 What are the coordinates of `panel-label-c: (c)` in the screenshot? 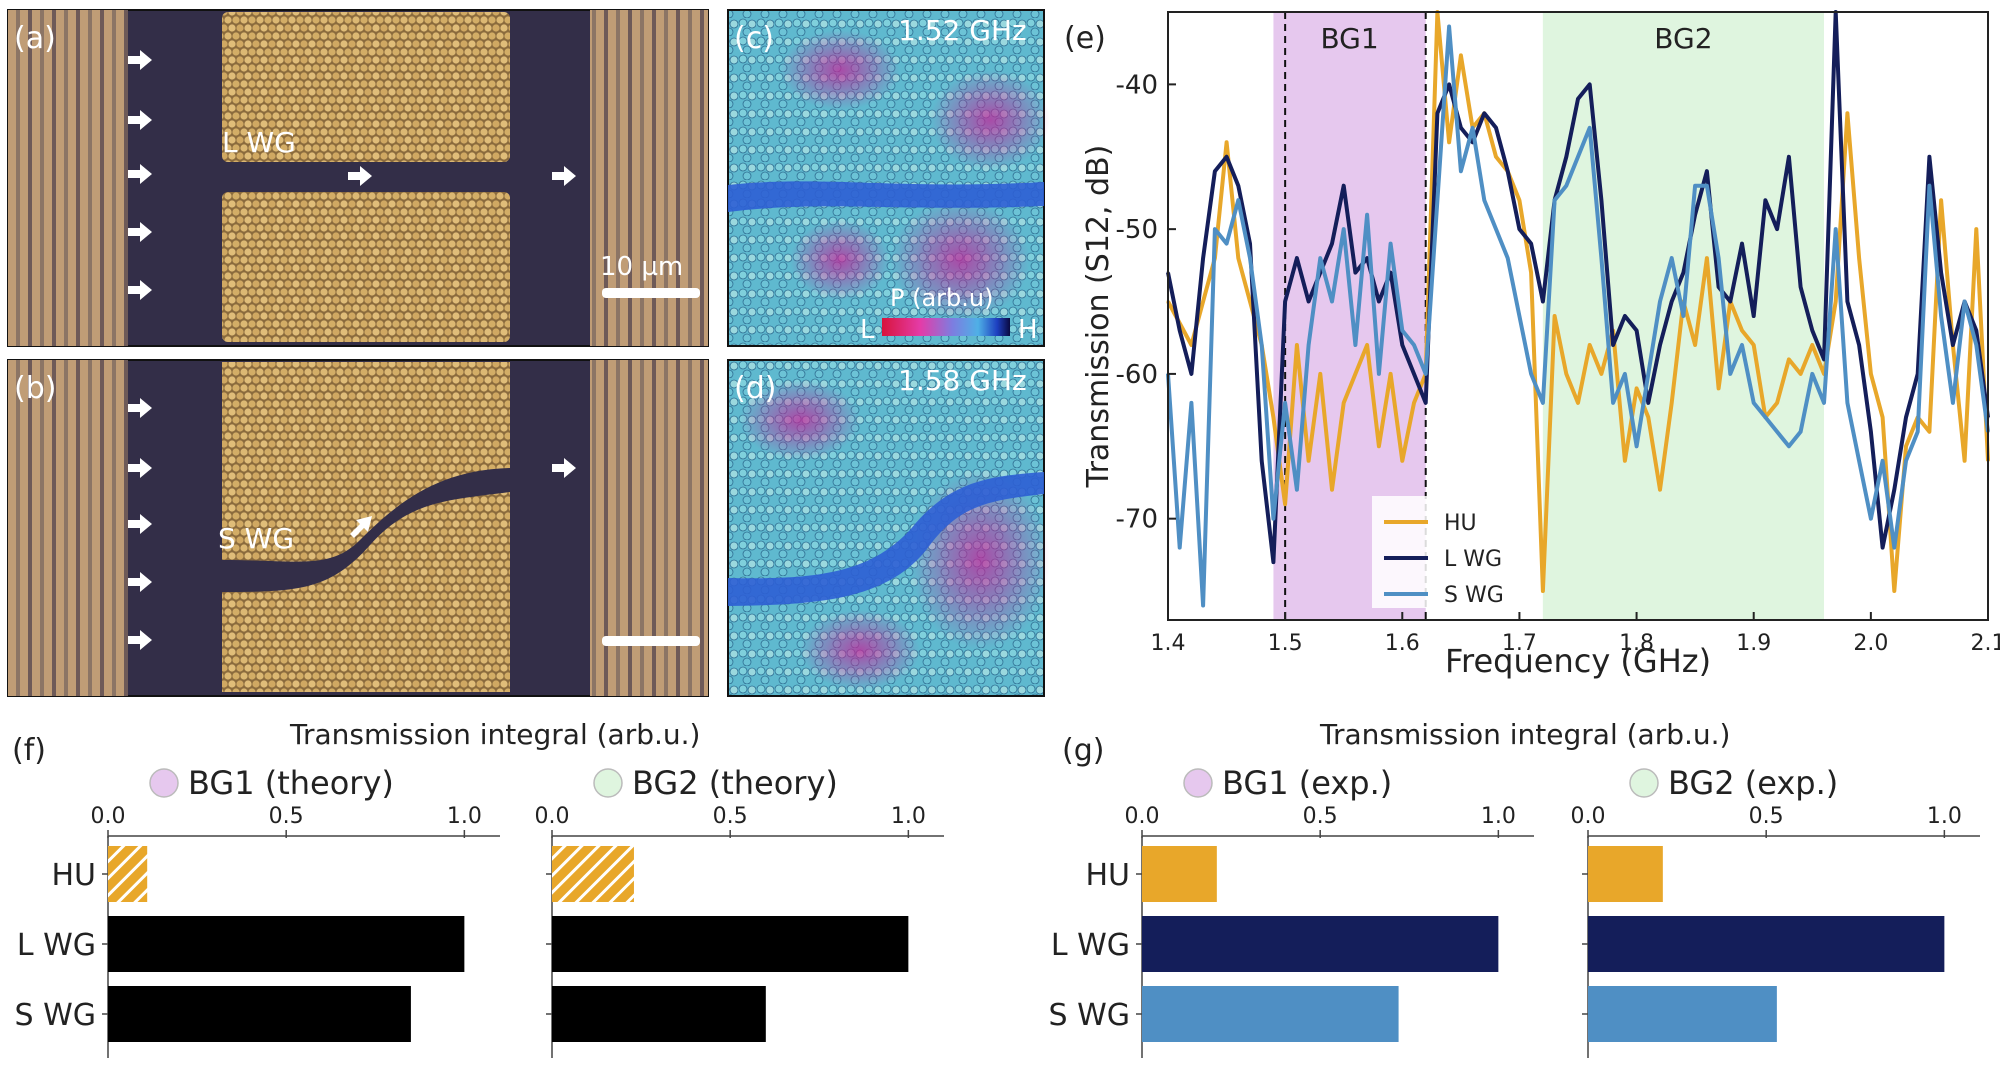 It's located at (754, 38).